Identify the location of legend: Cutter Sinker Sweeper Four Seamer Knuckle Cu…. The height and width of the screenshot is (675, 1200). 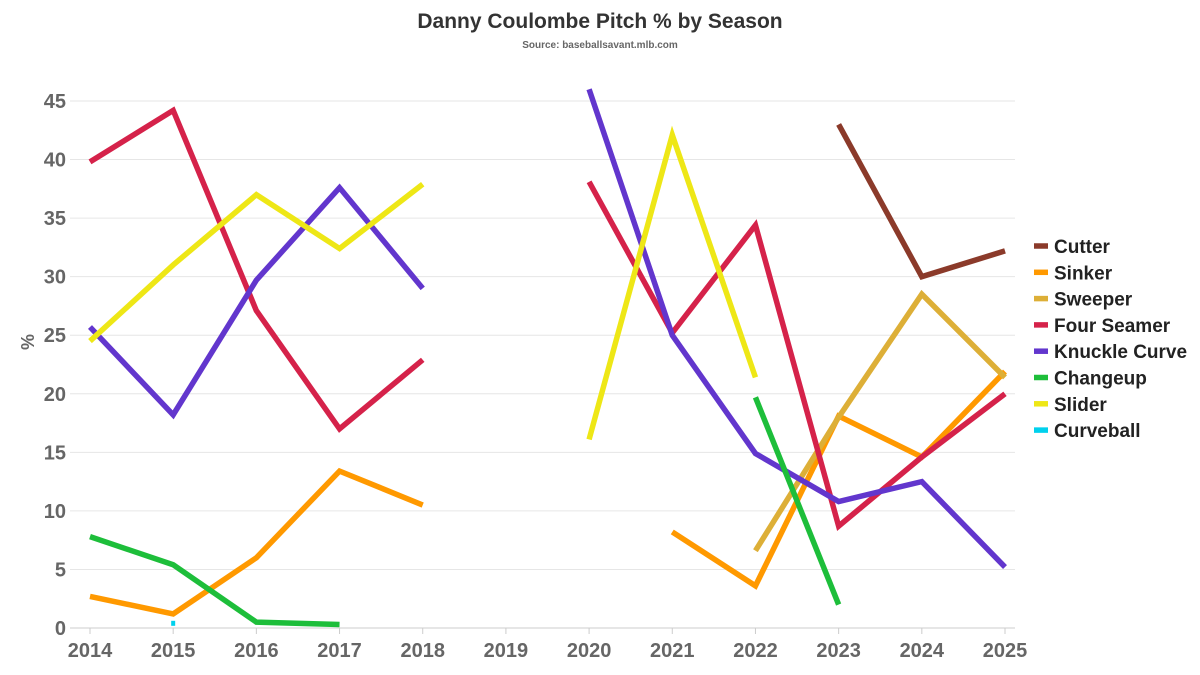
(1110, 339).